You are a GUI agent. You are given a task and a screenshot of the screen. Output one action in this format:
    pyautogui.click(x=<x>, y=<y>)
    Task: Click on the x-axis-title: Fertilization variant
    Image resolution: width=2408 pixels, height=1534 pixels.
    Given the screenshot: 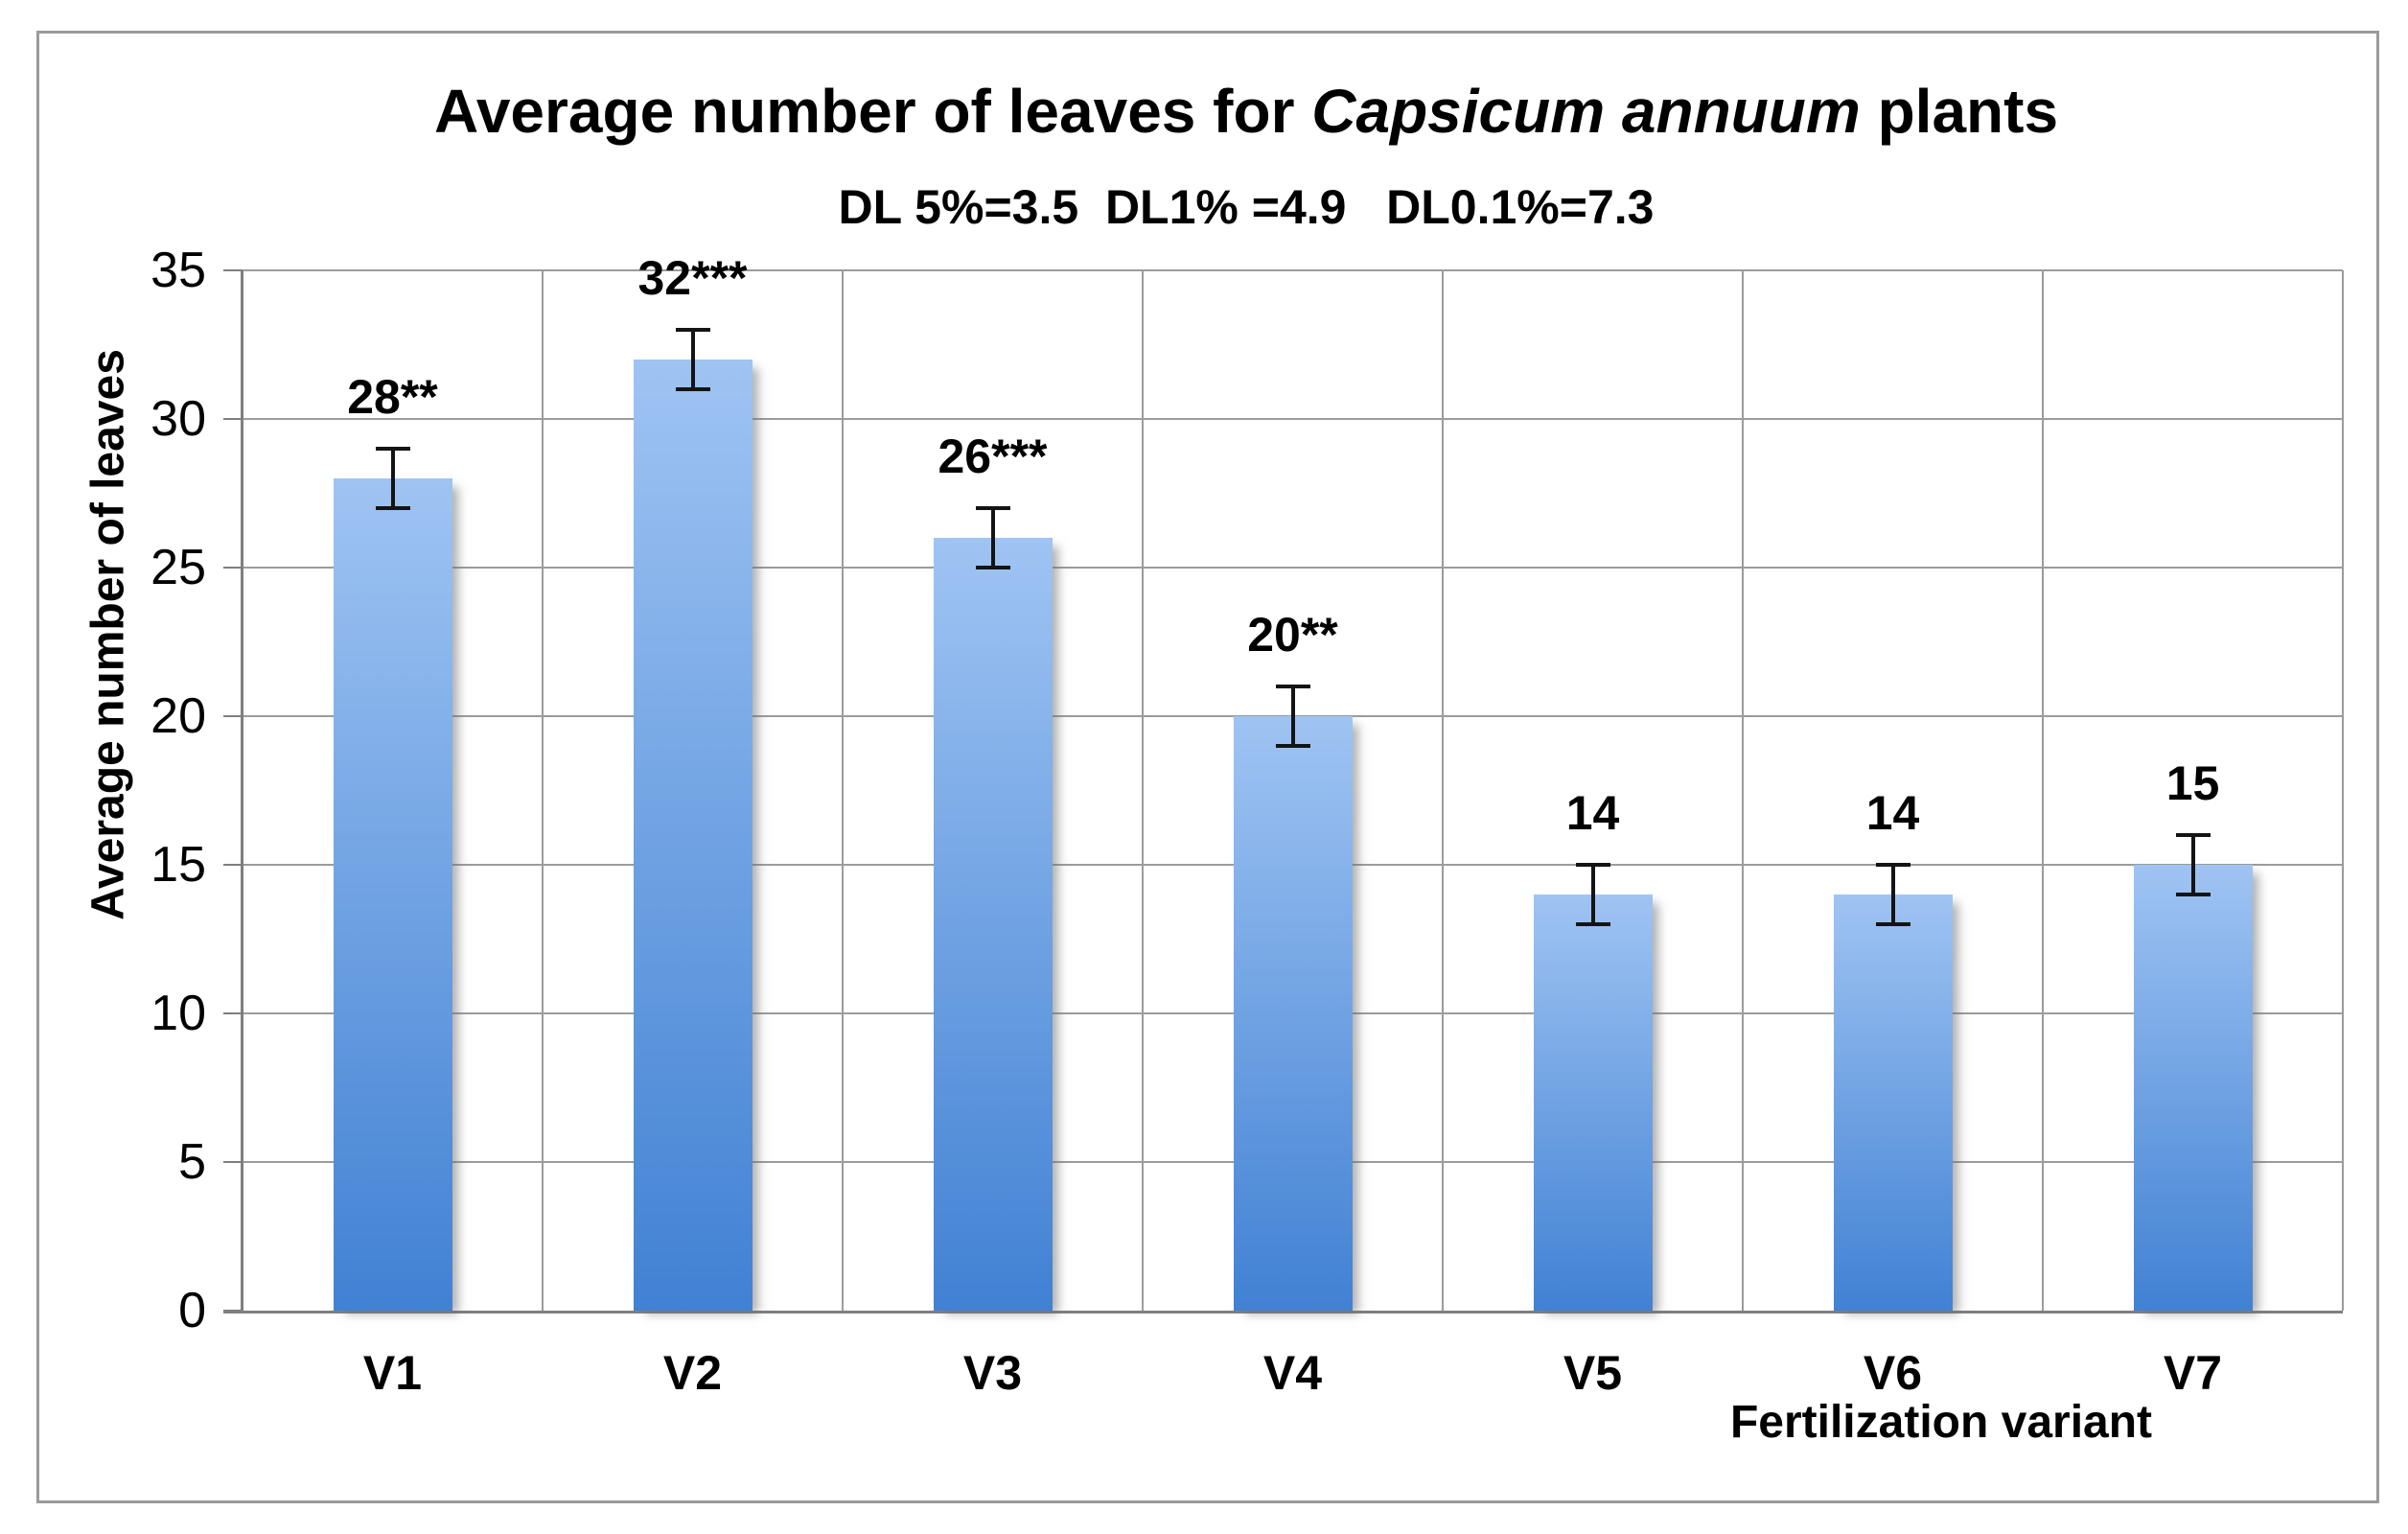 What is the action you would take?
    pyautogui.click(x=1941, y=1422)
    